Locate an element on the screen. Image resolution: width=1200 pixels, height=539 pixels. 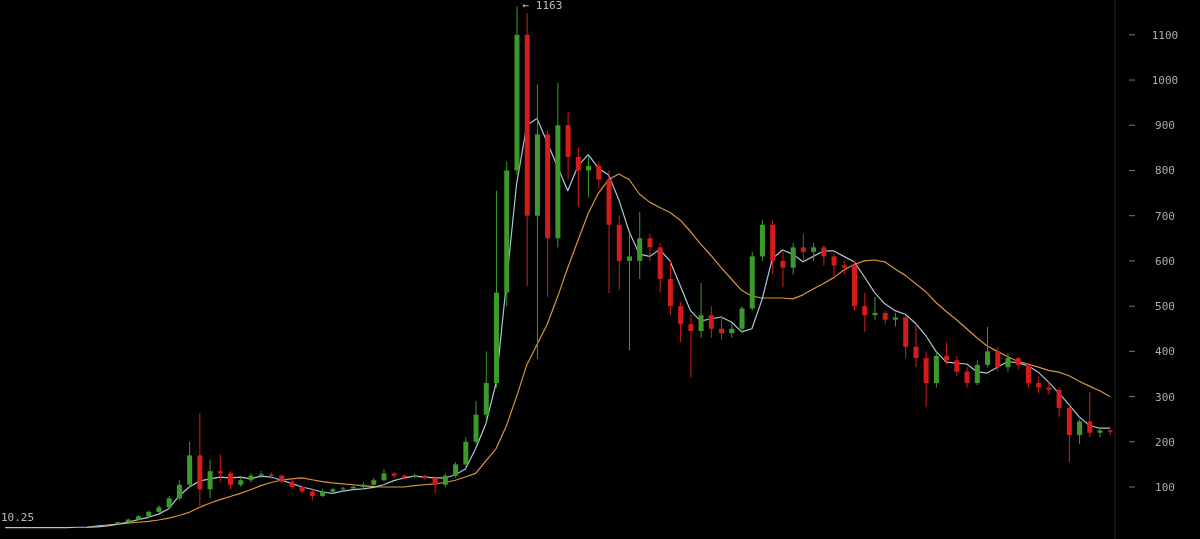
y-tick-label: 1000 is located at coordinates (1165, 81).